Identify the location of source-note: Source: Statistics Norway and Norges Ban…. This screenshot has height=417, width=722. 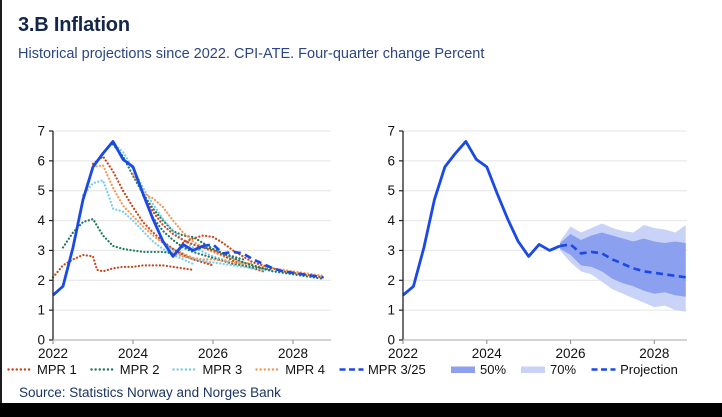
(150, 392).